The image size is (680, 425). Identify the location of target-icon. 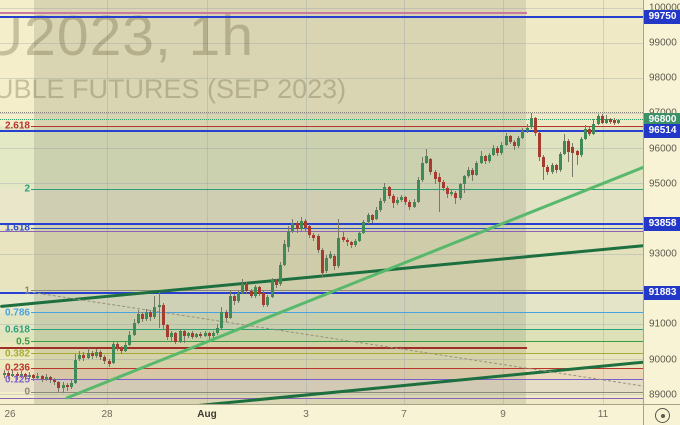
(662, 415).